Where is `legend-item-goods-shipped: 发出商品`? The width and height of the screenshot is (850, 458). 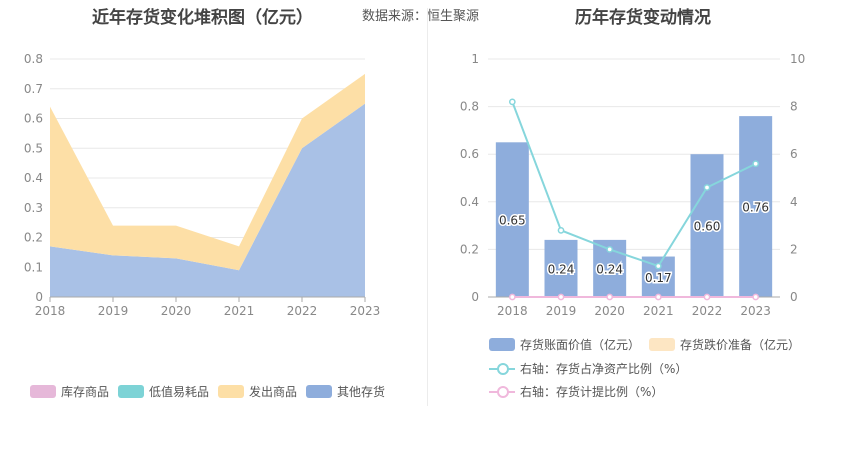
legend-item-goods-shipped: 发出商品 is located at coordinates (257, 391).